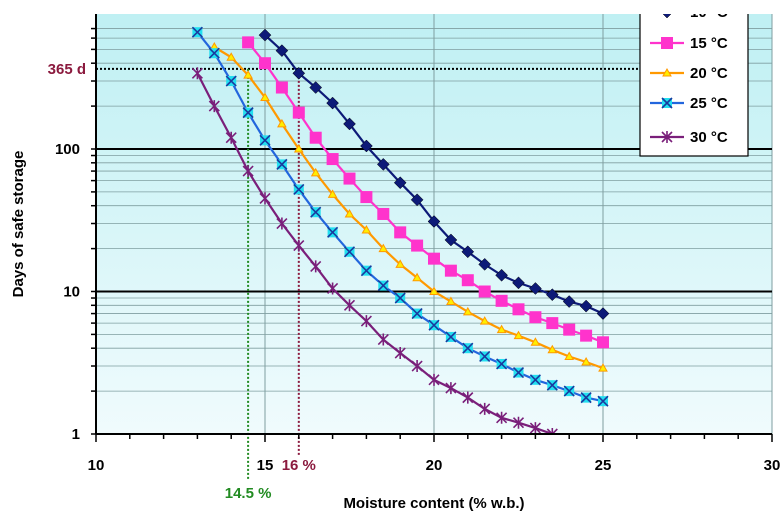 This screenshot has width=782, height=513. What do you see at coordinates (709, 43) in the screenshot?
I see `legend-label: 15 °C` at bounding box center [709, 43].